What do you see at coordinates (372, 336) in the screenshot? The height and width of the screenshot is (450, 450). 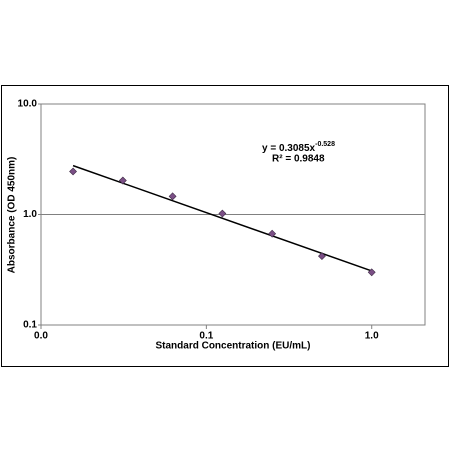 I see `x-tick-label: 1.0` at bounding box center [372, 336].